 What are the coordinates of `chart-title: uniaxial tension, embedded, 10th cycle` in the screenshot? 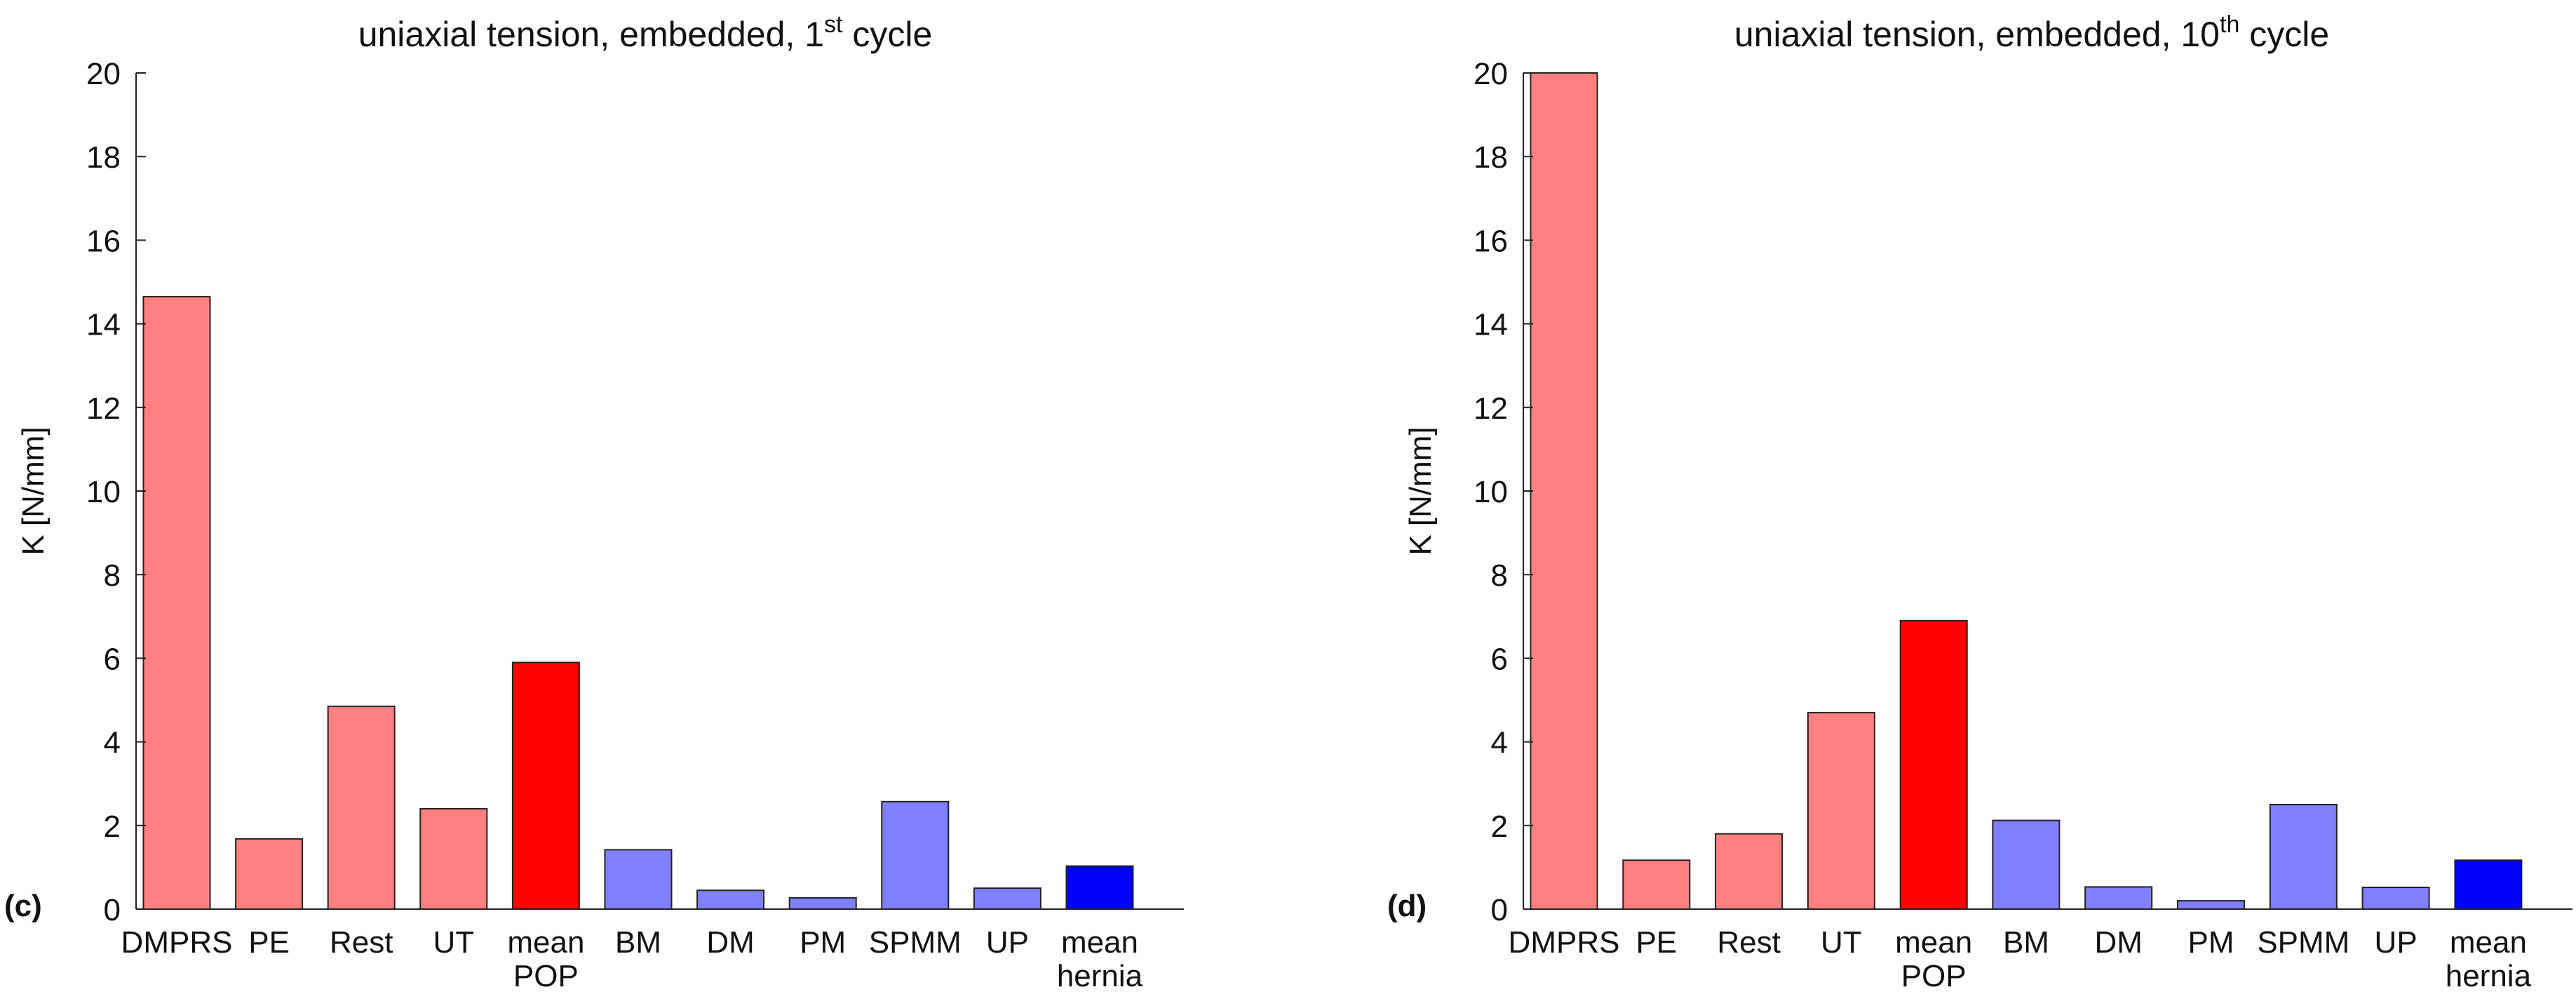 It's located at (2031, 32).